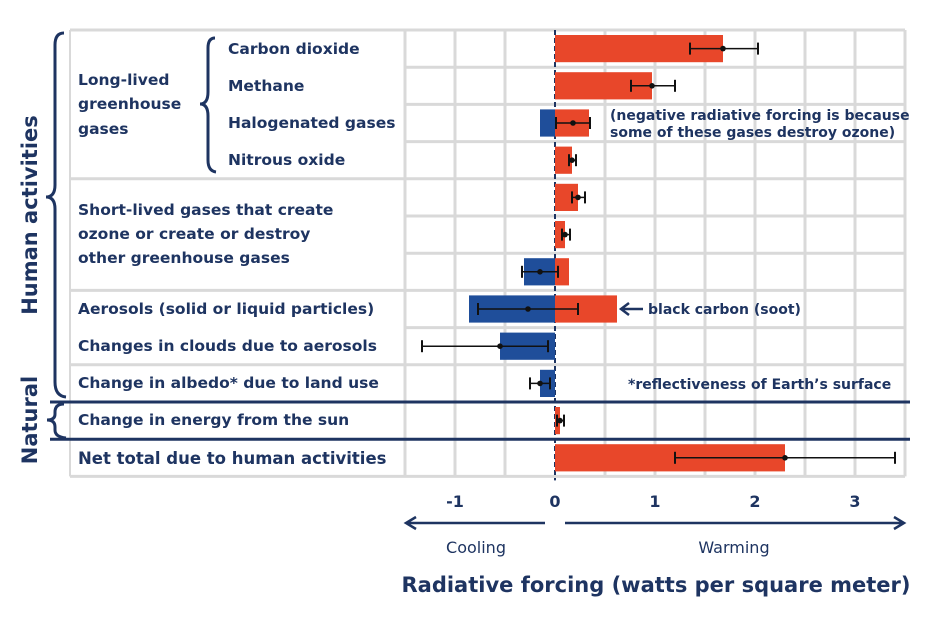  I want to click on label-short-lived-3: other greenhouse gases, so click(184, 258).